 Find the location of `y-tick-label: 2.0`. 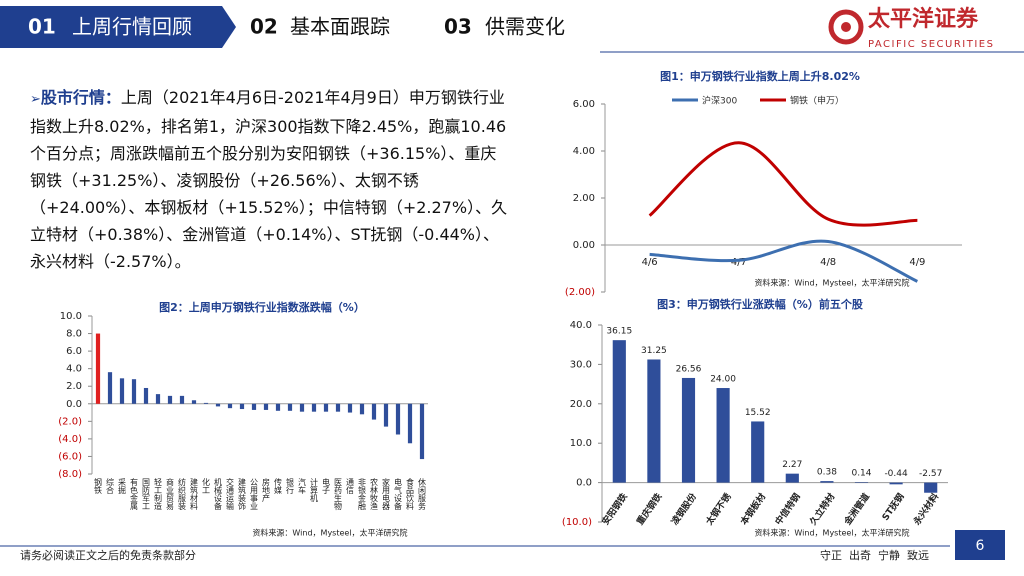

y-tick-label: 2.0 is located at coordinates (74, 386).